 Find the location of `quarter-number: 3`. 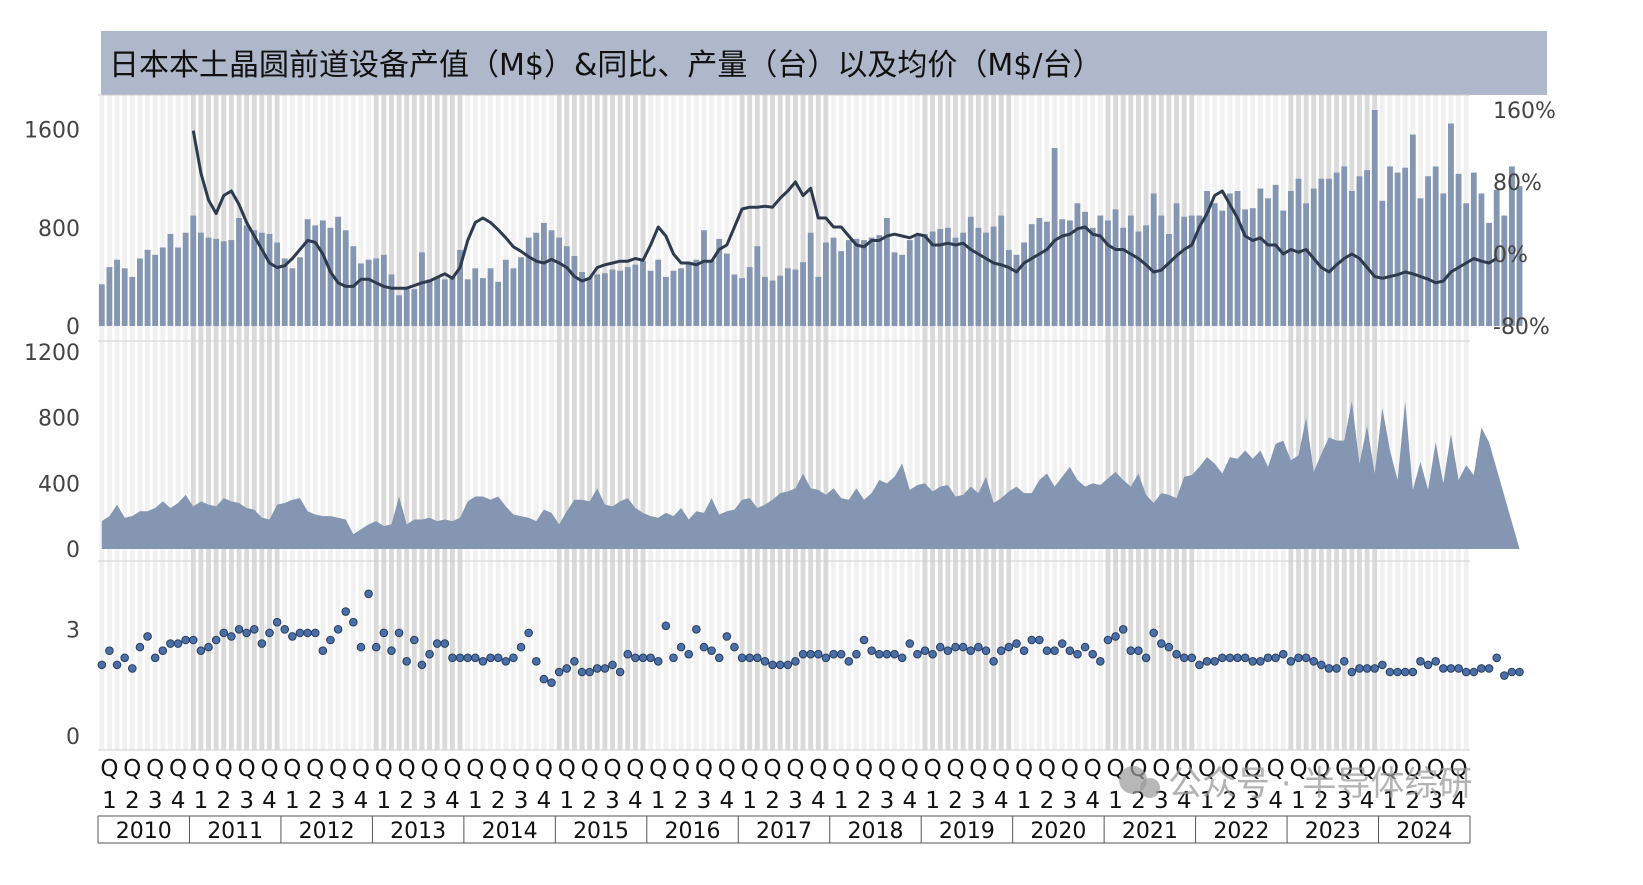

quarter-number: 3 is located at coordinates (1252, 801).